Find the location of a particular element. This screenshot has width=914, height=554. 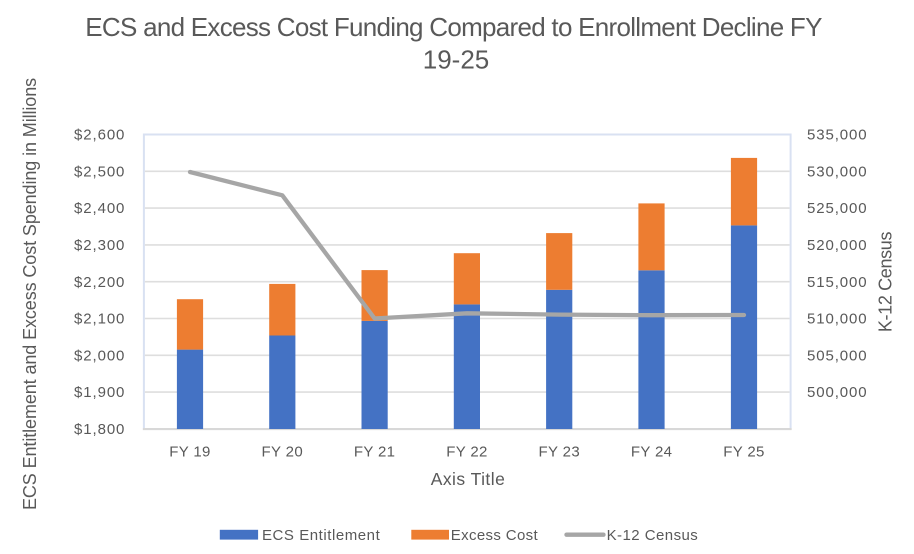

svg-text: $2,300 is located at coordinates (99, 245).